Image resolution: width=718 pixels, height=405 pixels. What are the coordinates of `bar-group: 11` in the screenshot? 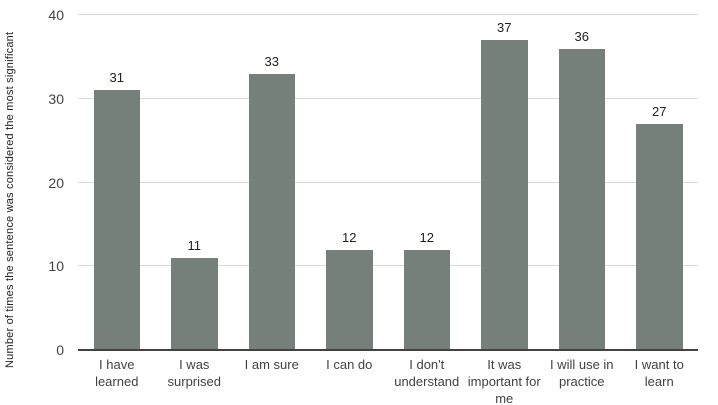 It's located at (195, 182).